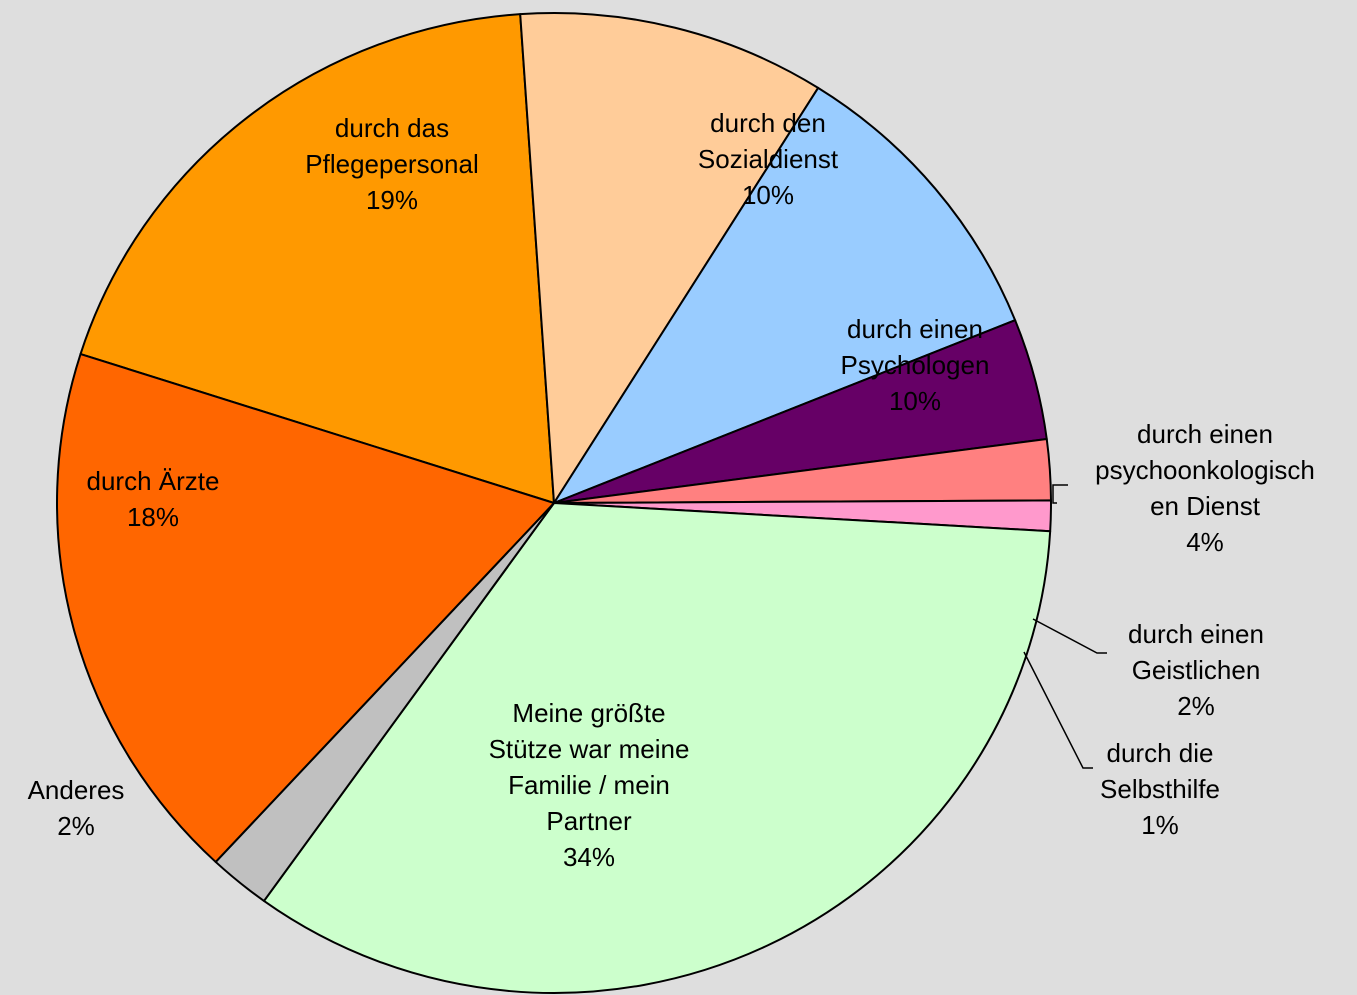 The image size is (1357, 995). Describe the element at coordinates (589, 749) in the screenshot. I see `slice-label-line: Stütze war meine` at that location.